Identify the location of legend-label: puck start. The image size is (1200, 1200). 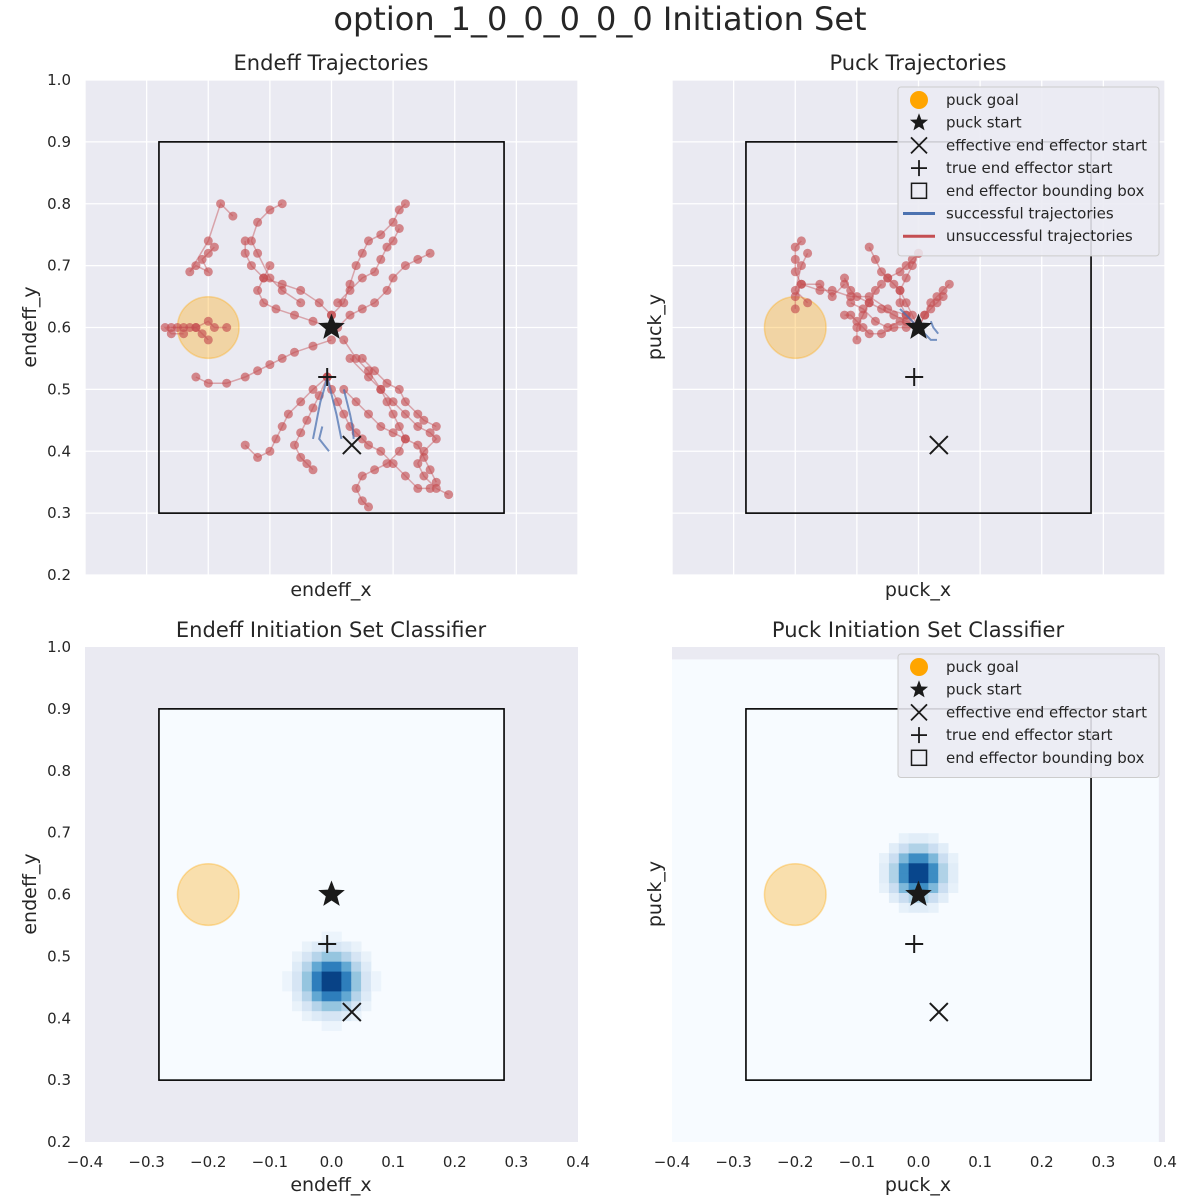
(984, 690).